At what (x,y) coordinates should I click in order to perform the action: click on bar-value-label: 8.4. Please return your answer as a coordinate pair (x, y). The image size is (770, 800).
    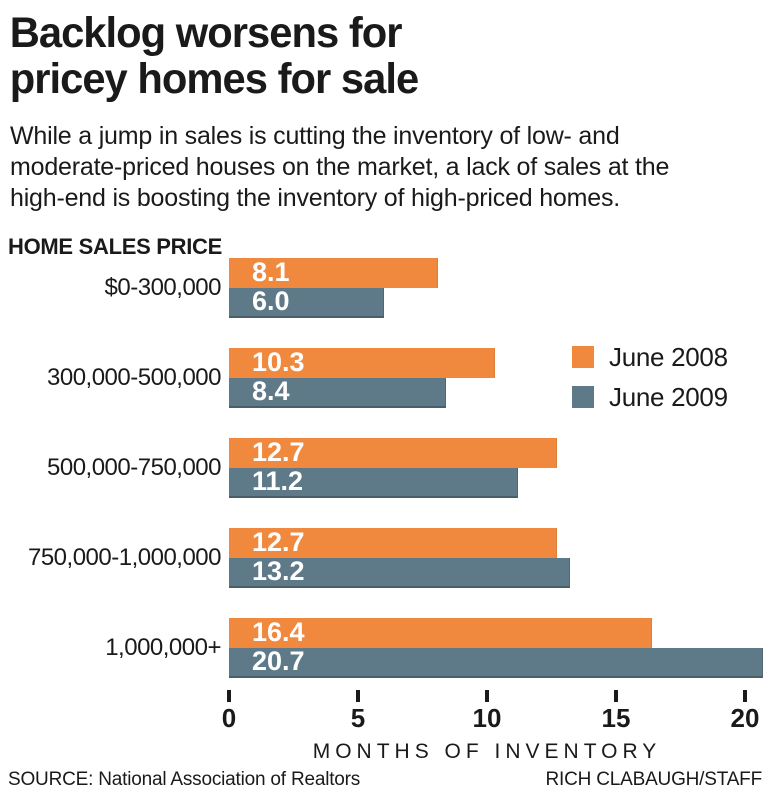
    Looking at the image, I should click on (271, 391).